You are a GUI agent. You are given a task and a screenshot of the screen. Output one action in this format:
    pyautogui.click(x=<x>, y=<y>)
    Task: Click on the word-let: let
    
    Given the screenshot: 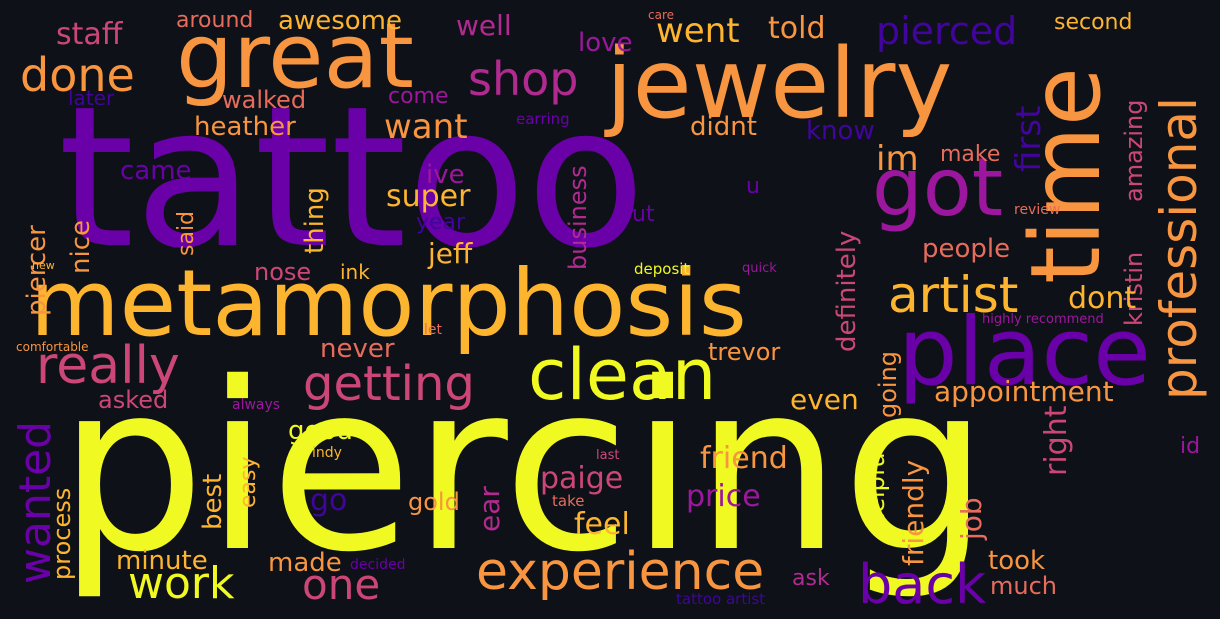 What is the action you would take?
    pyautogui.click(x=433, y=330)
    